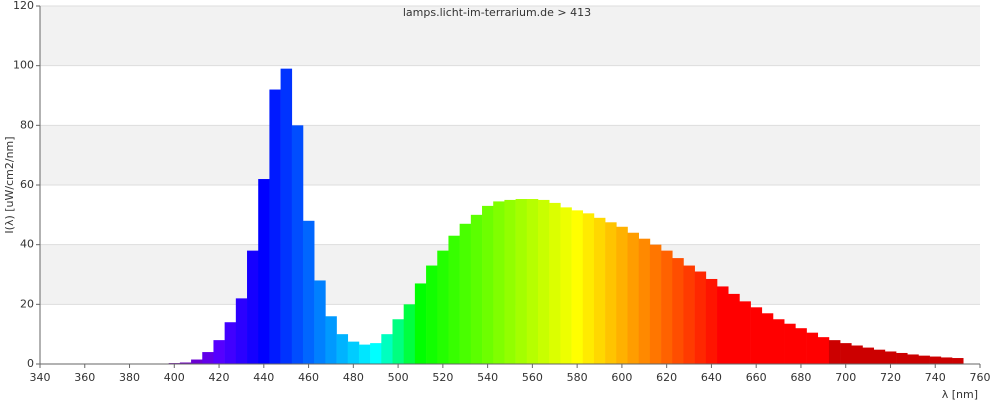  I want to click on y-tick-label: 40, so click(27, 244).